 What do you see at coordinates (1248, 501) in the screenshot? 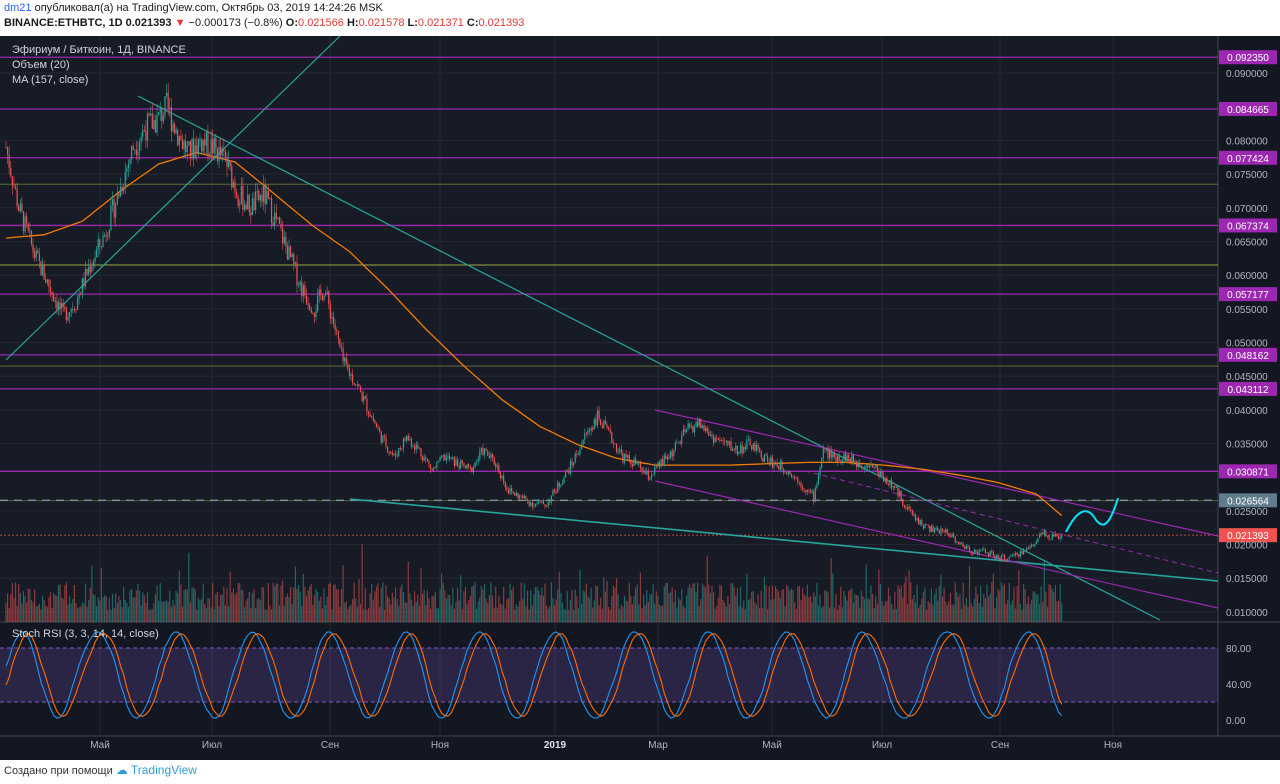
I see `dashed-level-label: 0.026564` at bounding box center [1248, 501].